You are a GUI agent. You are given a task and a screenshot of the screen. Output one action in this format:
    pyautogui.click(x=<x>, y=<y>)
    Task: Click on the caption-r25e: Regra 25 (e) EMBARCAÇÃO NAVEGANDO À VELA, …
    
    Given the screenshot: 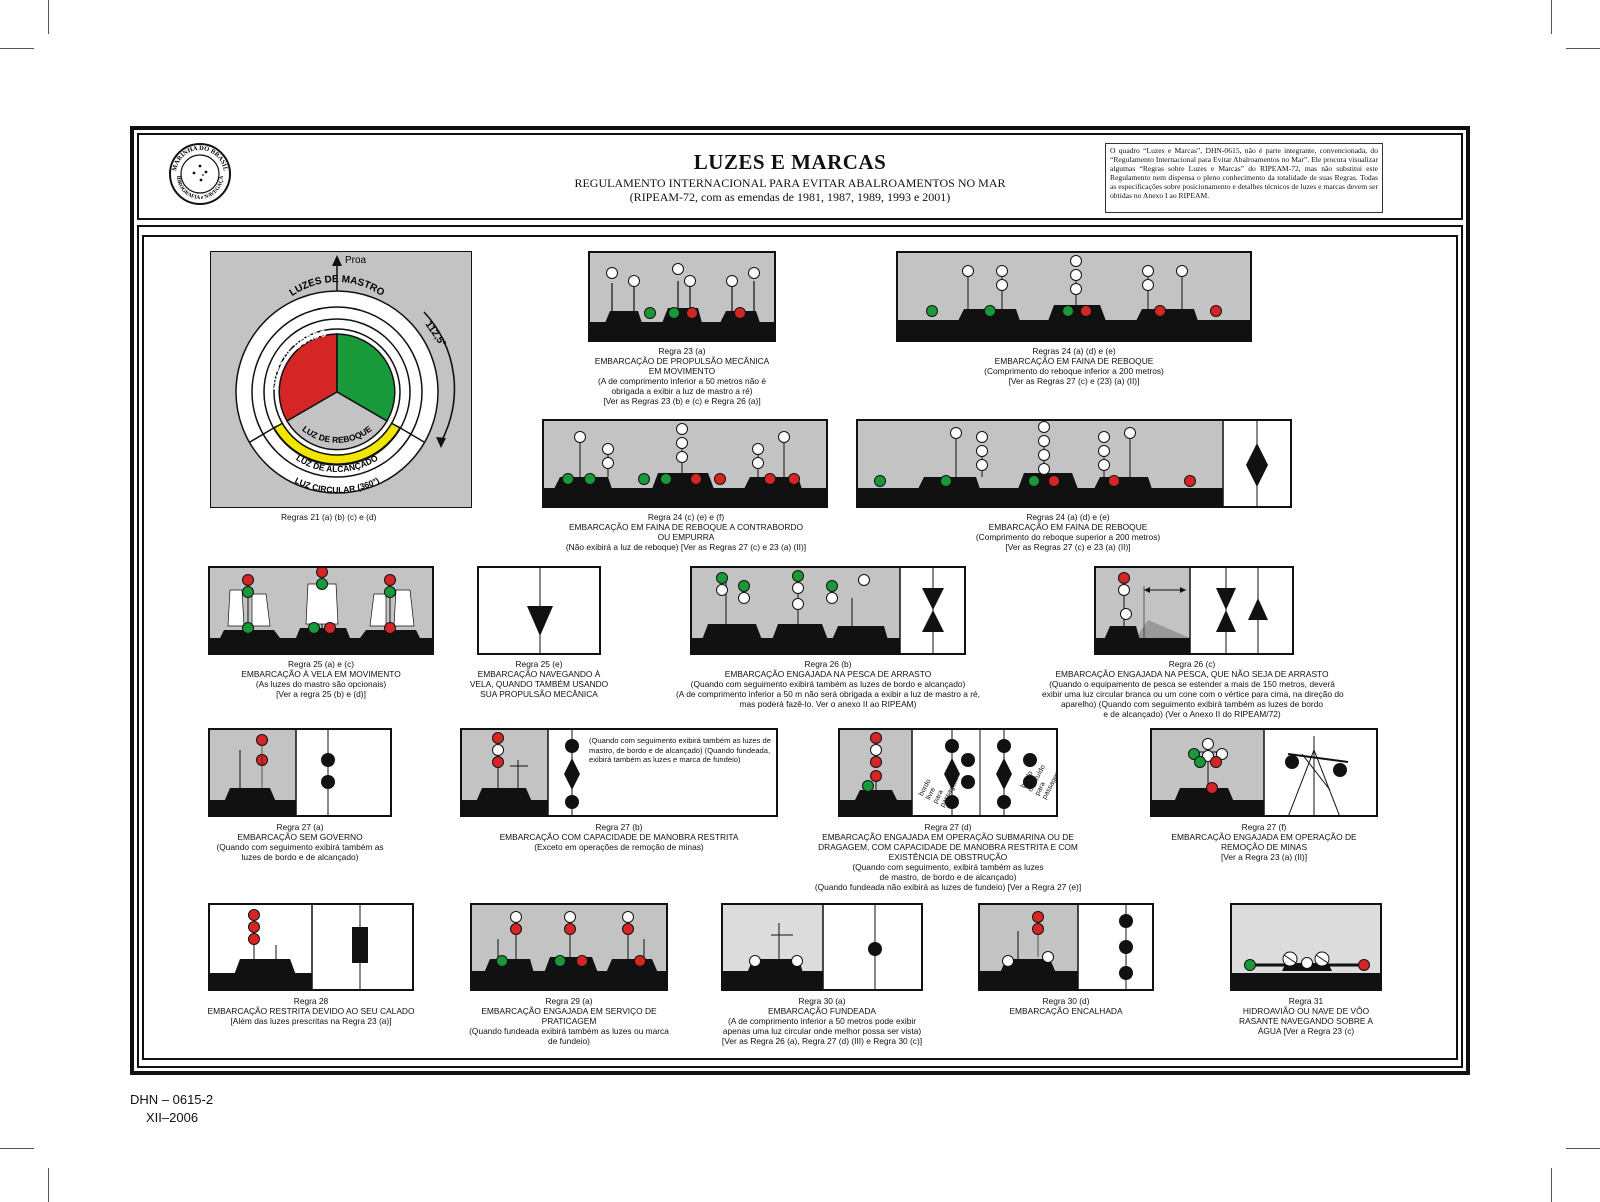 What is the action you would take?
    pyautogui.click(x=539, y=679)
    